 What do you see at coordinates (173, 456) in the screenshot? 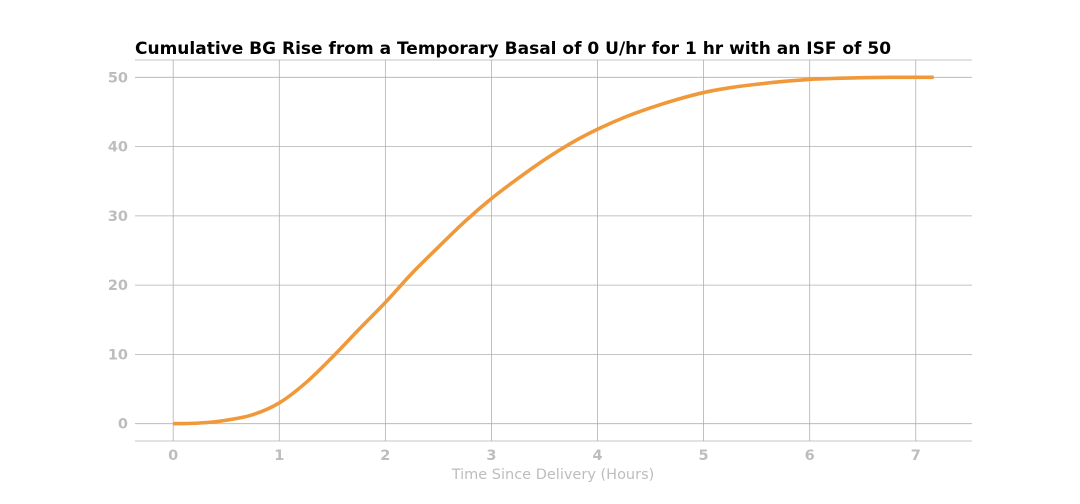
I see `x-tick-label: 0` at bounding box center [173, 456].